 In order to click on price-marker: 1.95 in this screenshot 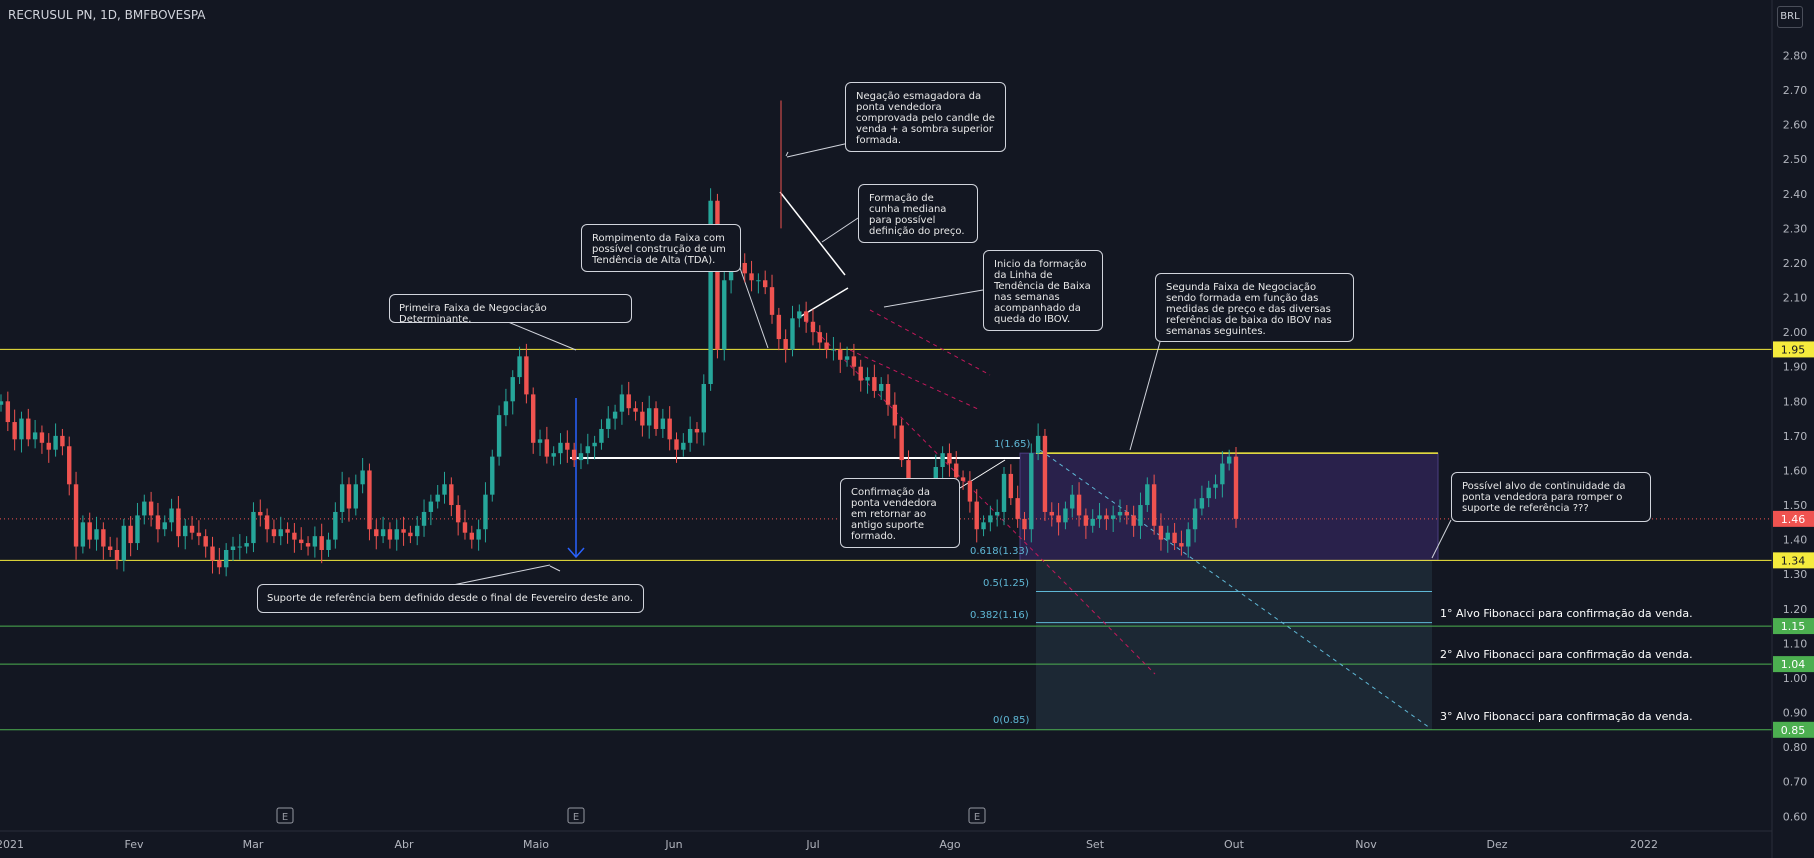, I will do `click(1793, 349)`.